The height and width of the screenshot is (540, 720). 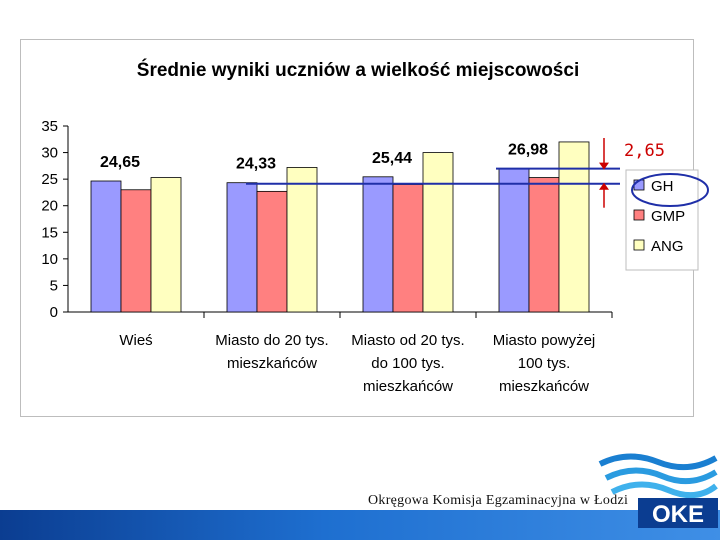 I want to click on footer-bar, so click(x=360, y=525).